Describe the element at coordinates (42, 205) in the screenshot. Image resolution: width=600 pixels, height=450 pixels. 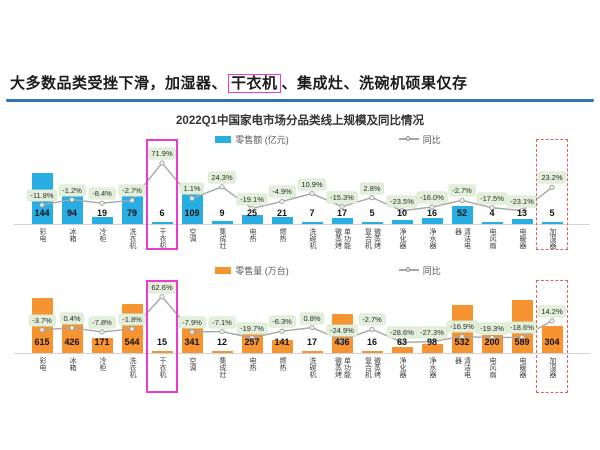
I see `yoy-marker-彩电` at that location.